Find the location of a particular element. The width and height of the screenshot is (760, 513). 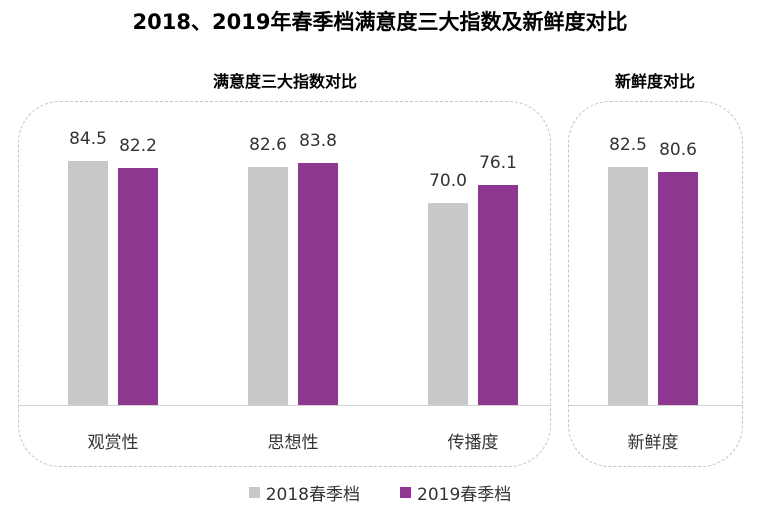

category-label-思想性: 思想性 is located at coordinates (293, 443).